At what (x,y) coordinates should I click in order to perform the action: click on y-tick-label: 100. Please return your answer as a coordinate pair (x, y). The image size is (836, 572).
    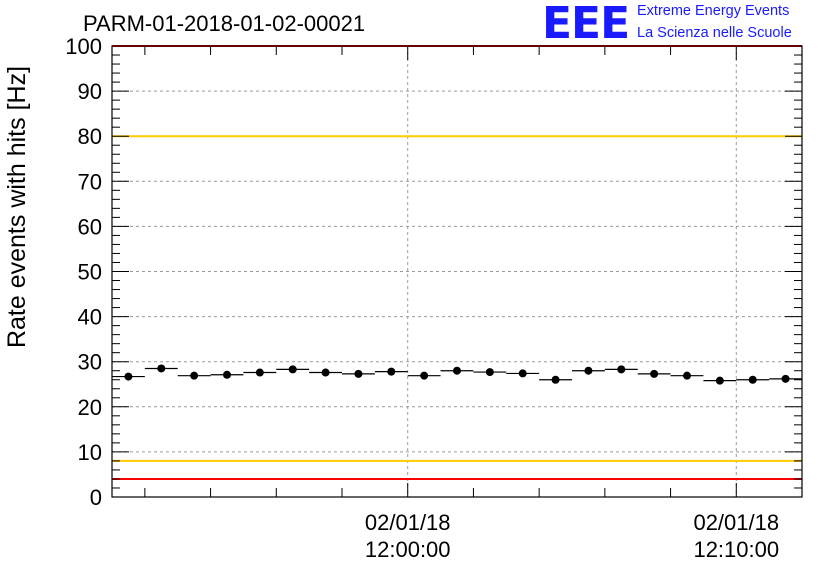
    Looking at the image, I should click on (83, 46).